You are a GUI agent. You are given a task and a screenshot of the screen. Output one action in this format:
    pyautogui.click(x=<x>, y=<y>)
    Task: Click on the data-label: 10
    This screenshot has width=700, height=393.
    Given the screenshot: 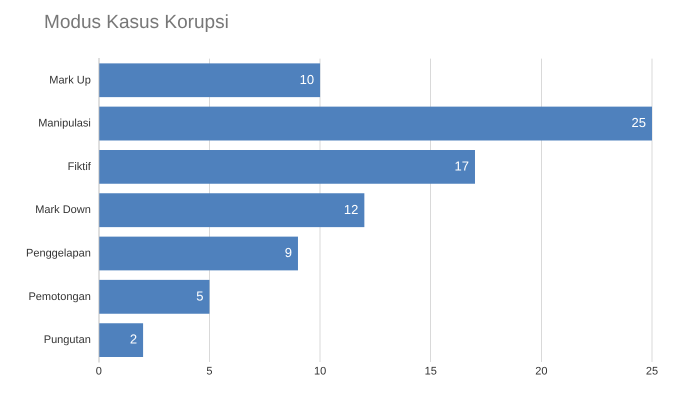 What is the action you would take?
    pyautogui.click(x=307, y=79)
    